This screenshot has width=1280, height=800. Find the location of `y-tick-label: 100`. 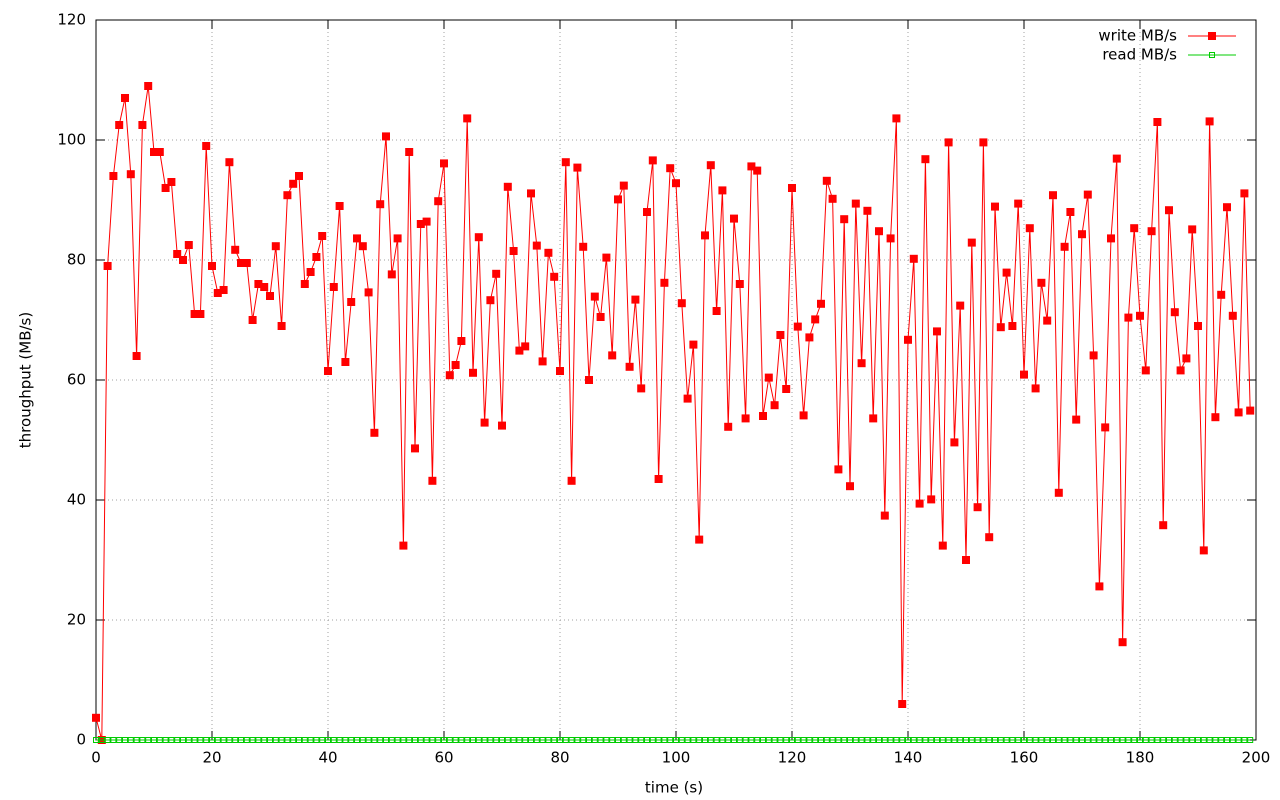

y-tick-label: 100 is located at coordinates (71, 140).